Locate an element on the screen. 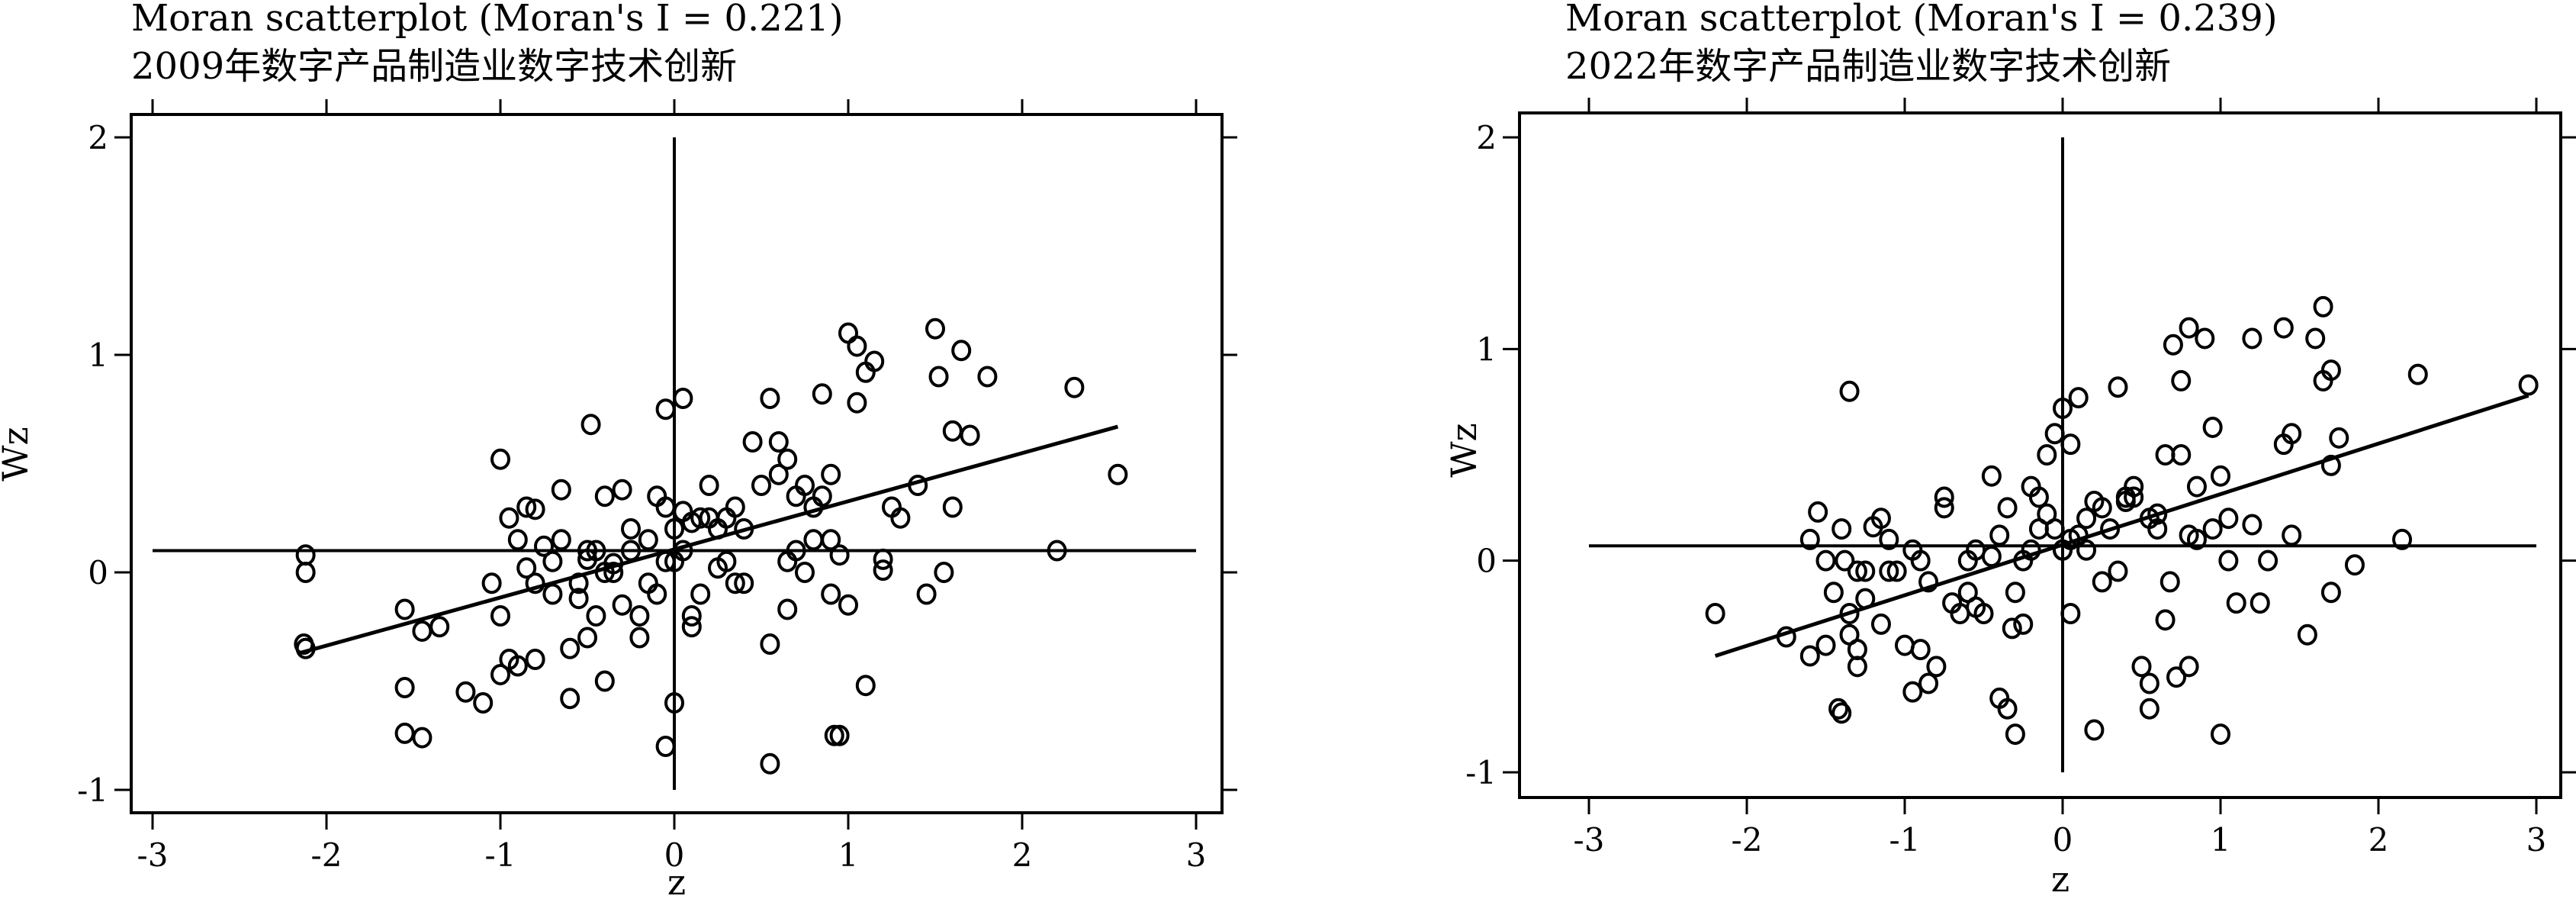 The height and width of the screenshot is (899, 2576). x-tick-label: -3 is located at coordinates (153, 855).